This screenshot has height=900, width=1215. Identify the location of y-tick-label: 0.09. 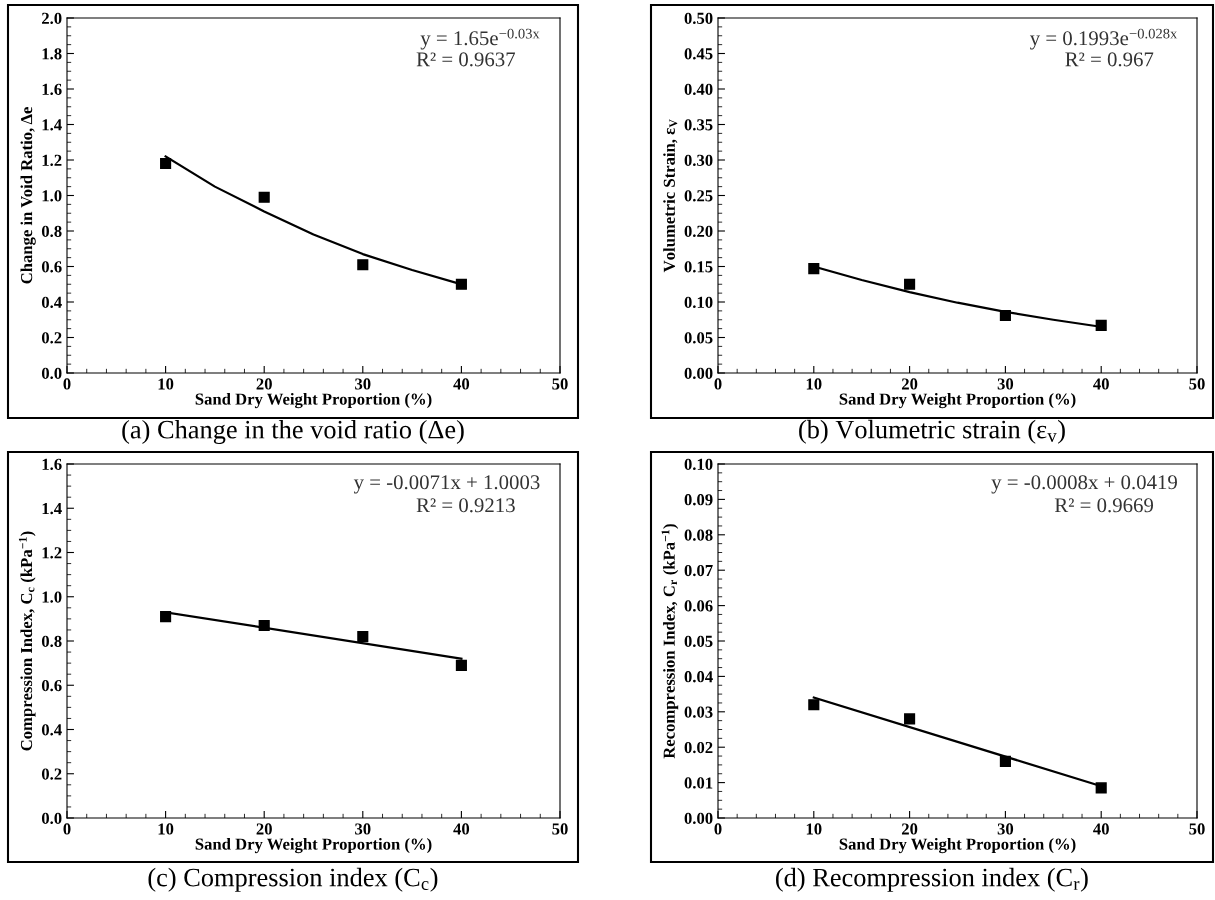
(698, 500).